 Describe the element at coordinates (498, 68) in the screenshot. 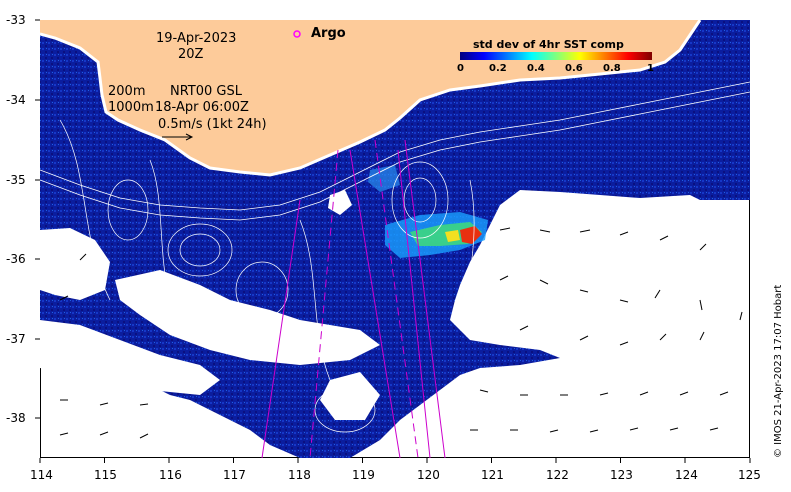

I see `legend-tick: 0.2` at that location.